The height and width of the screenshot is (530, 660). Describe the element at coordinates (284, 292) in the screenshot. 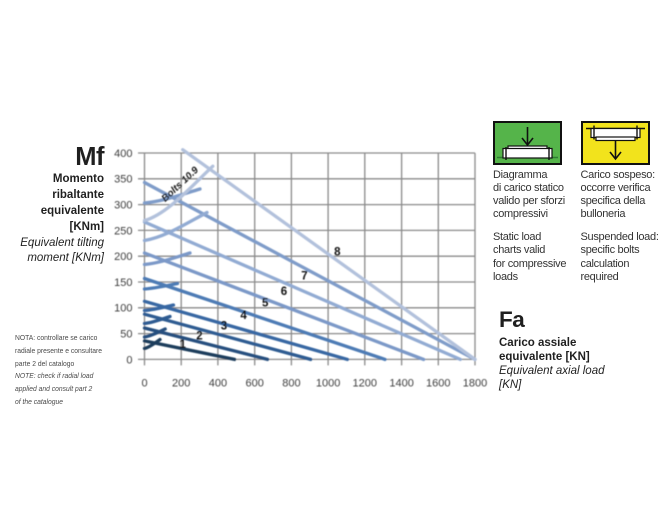

I see `svg-text: 6` at that location.